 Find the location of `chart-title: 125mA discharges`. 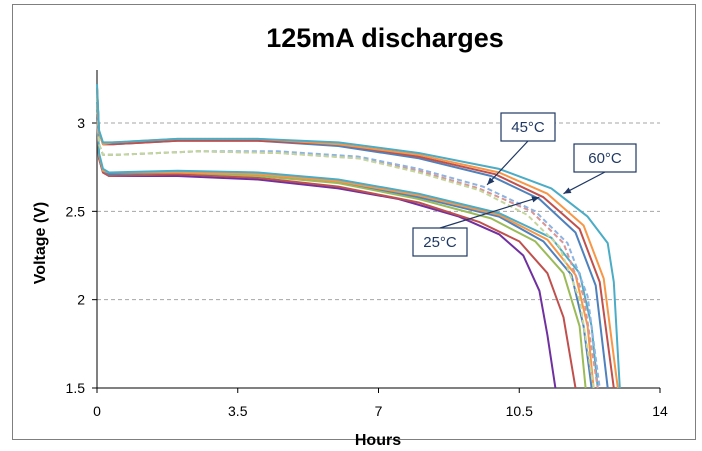

chart-title: 125mA discharges is located at coordinates (385, 38).